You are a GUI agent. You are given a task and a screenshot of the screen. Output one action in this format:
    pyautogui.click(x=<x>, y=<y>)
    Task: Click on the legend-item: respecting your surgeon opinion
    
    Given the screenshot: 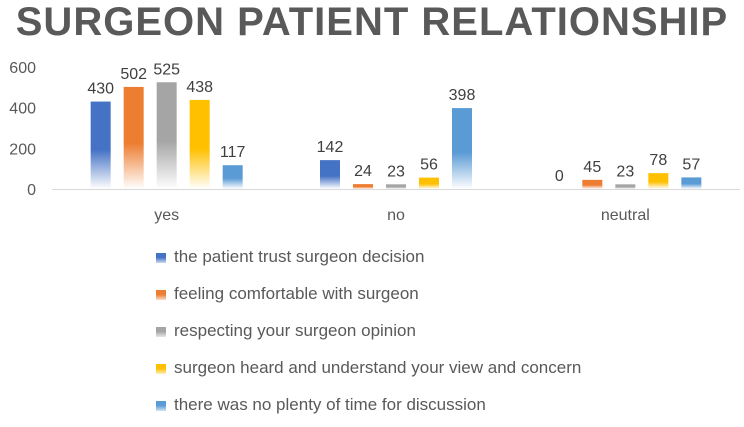 What is the action you would take?
    pyautogui.click(x=446, y=334)
    